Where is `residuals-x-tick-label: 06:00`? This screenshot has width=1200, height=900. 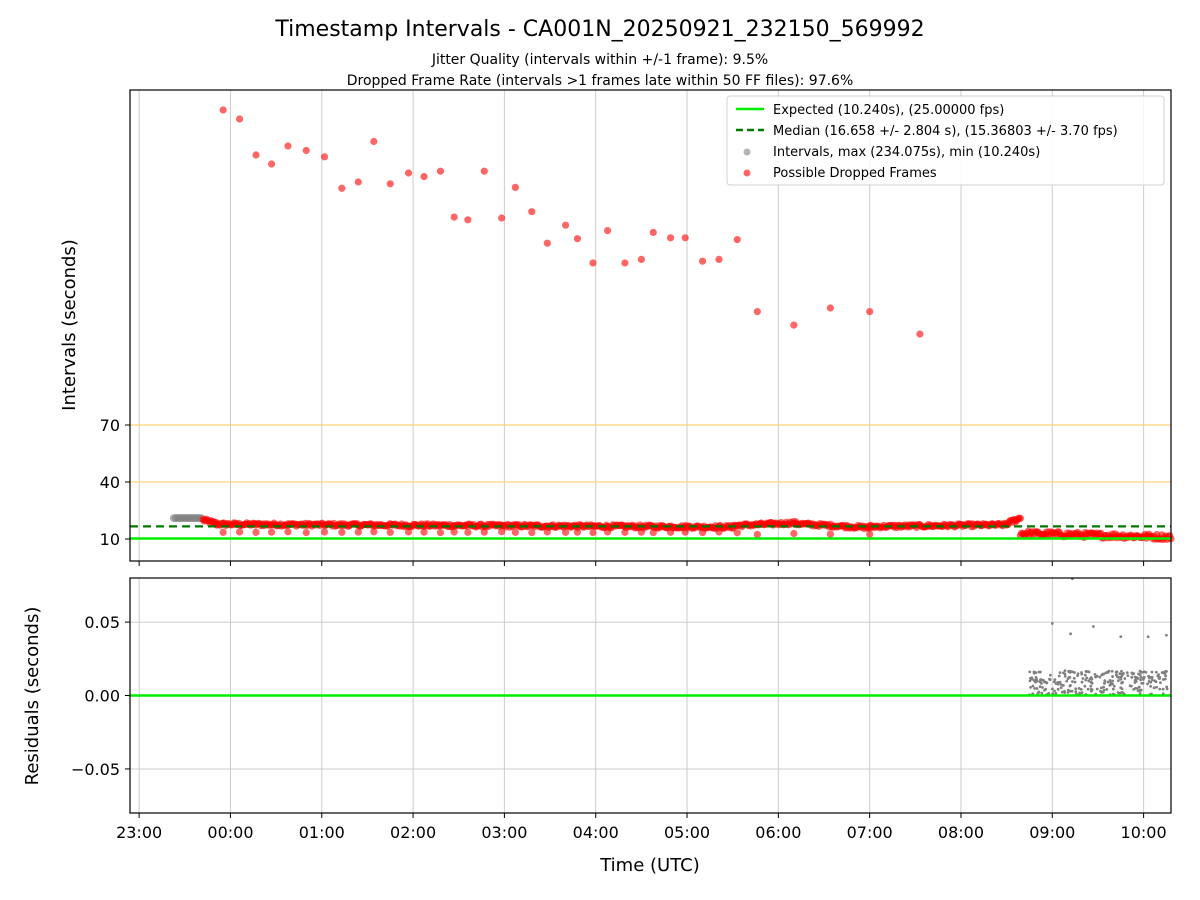
residuals-x-tick-label: 06:00 is located at coordinates (778, 832).